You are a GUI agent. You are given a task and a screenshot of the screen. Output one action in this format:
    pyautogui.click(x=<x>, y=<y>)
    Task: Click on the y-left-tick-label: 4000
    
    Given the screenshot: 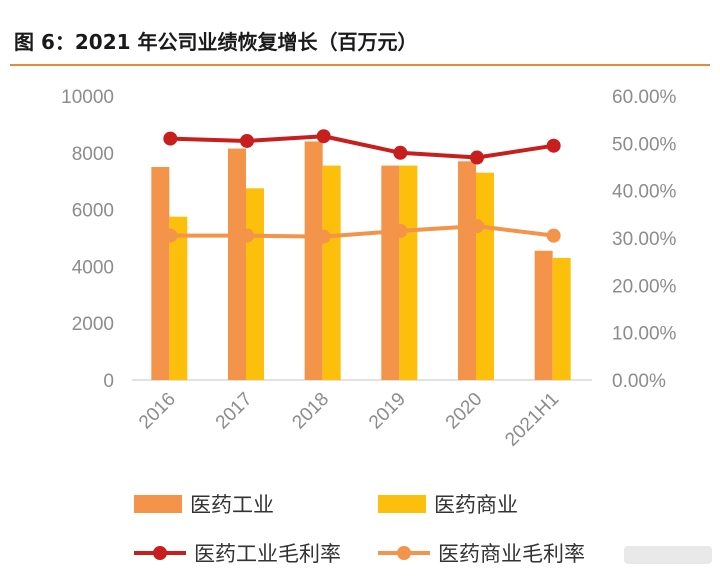 What is the action you would take?
    pyautogui.click(x=93, y=267)
    